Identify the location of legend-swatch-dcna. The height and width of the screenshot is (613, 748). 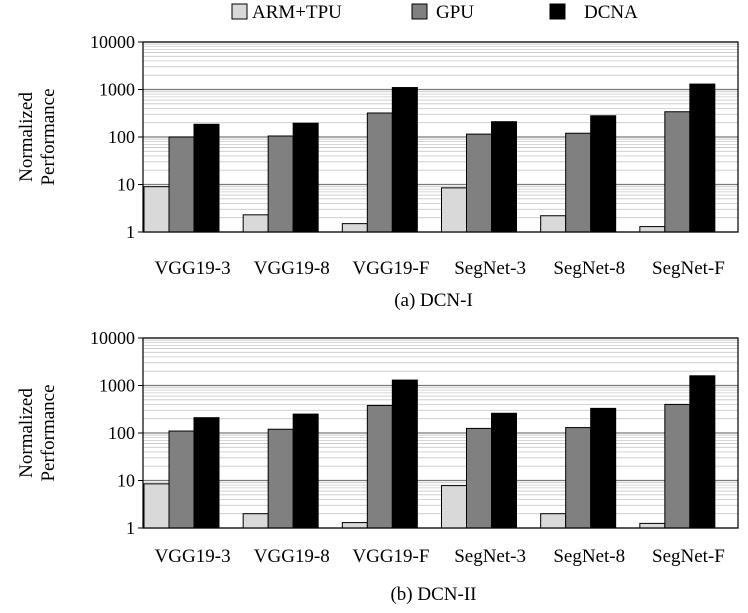
(557, 11).